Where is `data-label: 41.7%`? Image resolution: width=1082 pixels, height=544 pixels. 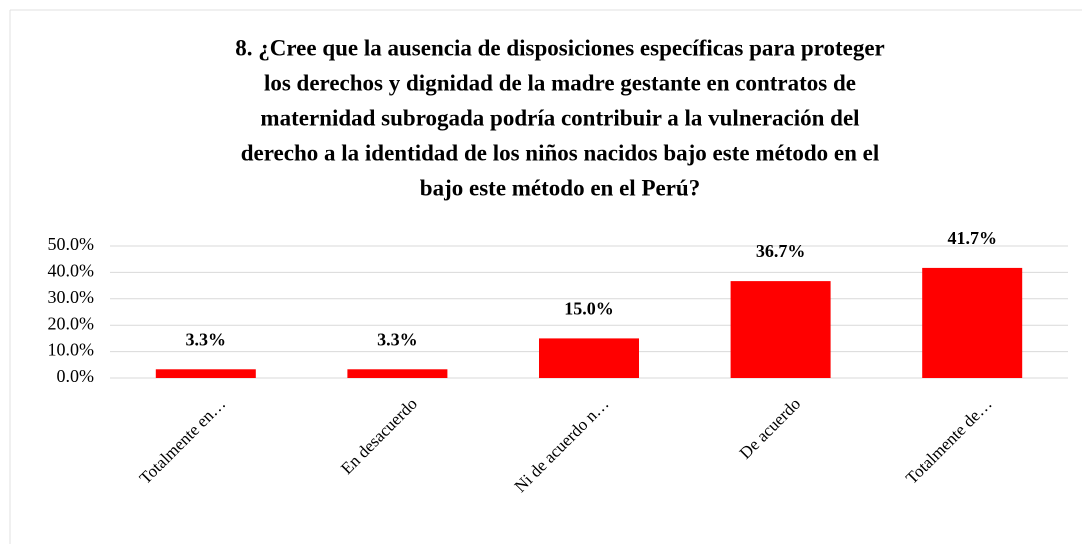 data-label: 41.7% is located at coordinates (972, 238).